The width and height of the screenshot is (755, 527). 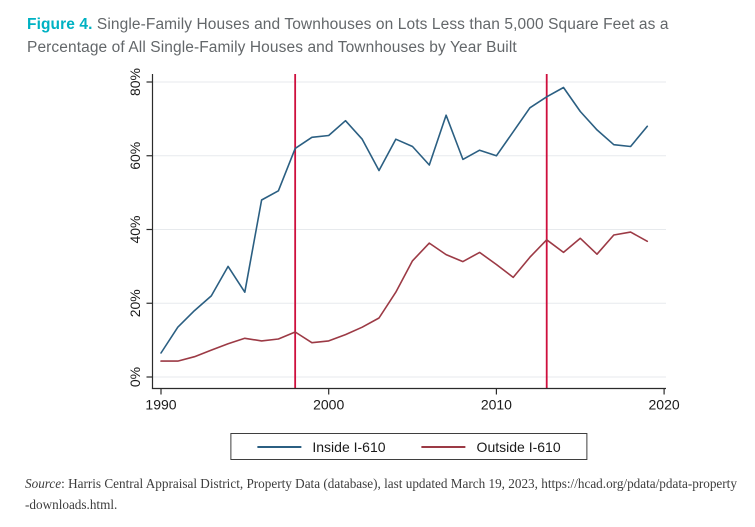 What do you see at coordinates (135, 377) in the screenshot?
I see `y-tick-label: 0%` at bounding box center [135, 377].